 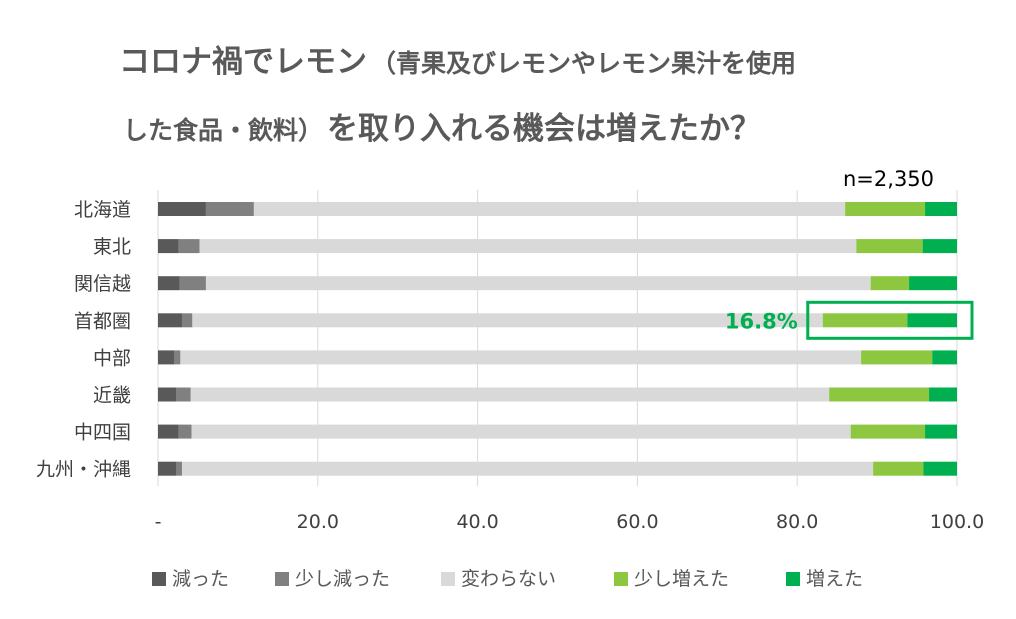 What do you see at coordinates (442, 129) in the screenshot?
I see `chart-title-line2: した食品・飲料） を取り入れる機会は増えたか？` at bounding box center [442, 129].